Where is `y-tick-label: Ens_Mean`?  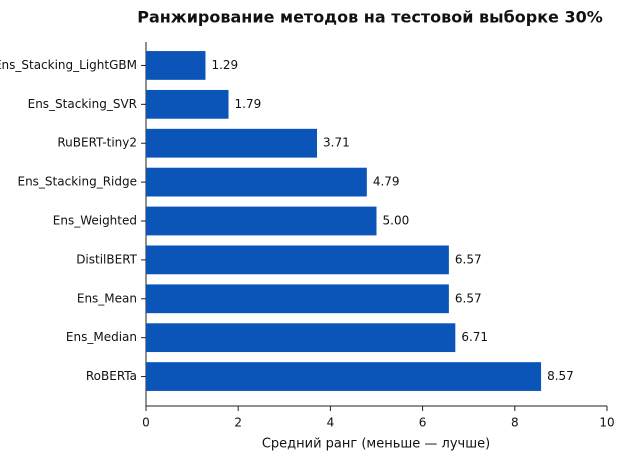
y-tick-label: Ens_Mean is located at coordinates (107, 298).